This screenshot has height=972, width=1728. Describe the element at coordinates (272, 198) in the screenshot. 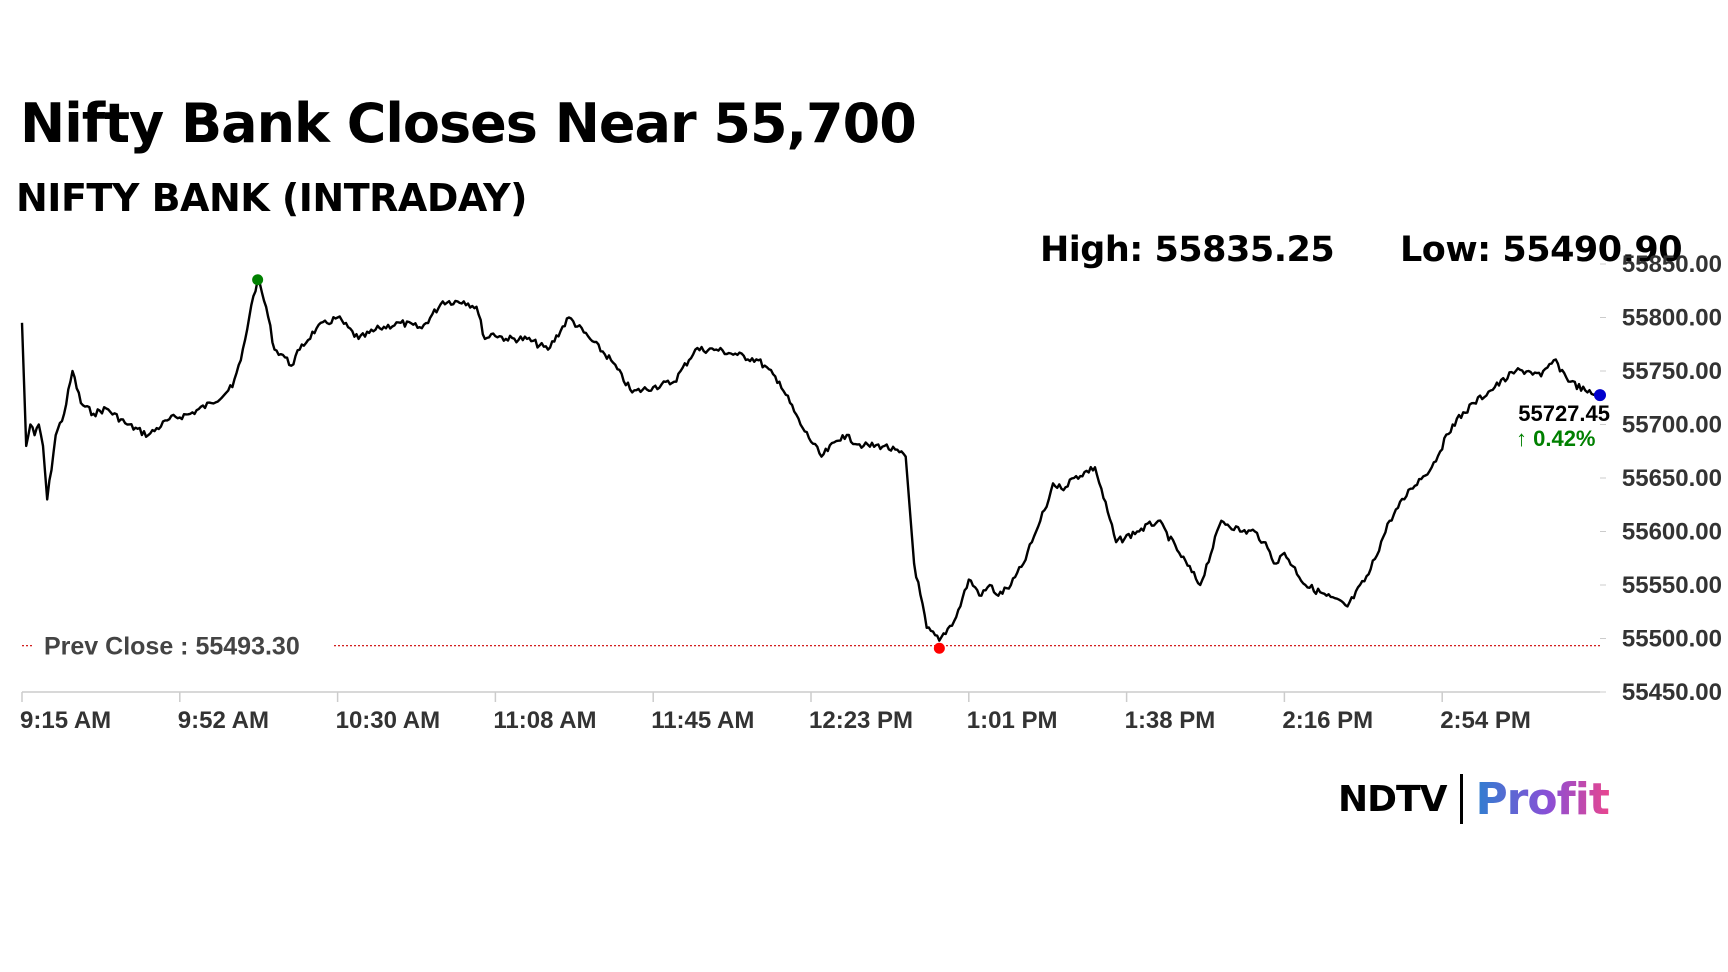

I see `chart-subtitle: NIFTY BANK (INTRADAY)` at that location.